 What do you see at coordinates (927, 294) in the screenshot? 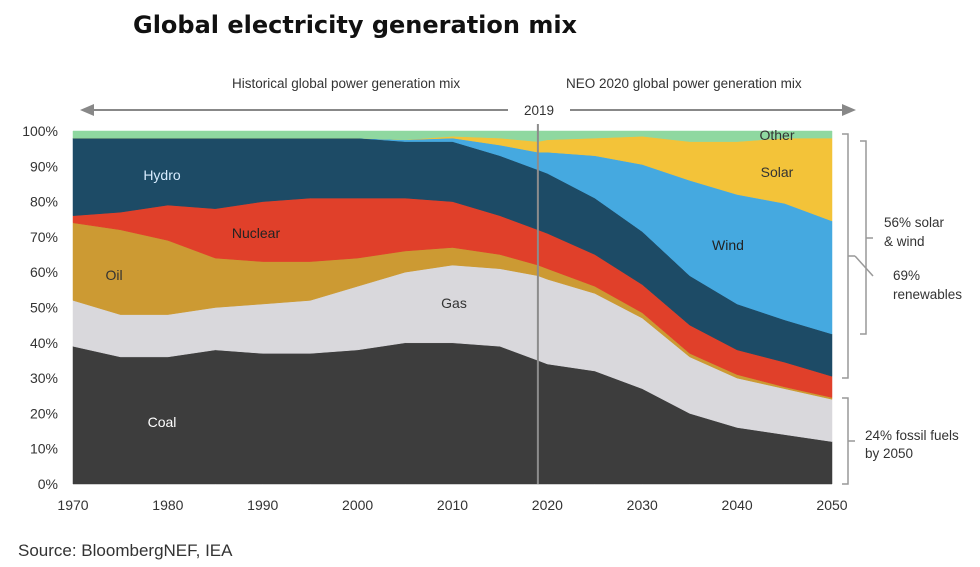
I see `renewables-note-line2: renewables` at bounding box center [927, 294].